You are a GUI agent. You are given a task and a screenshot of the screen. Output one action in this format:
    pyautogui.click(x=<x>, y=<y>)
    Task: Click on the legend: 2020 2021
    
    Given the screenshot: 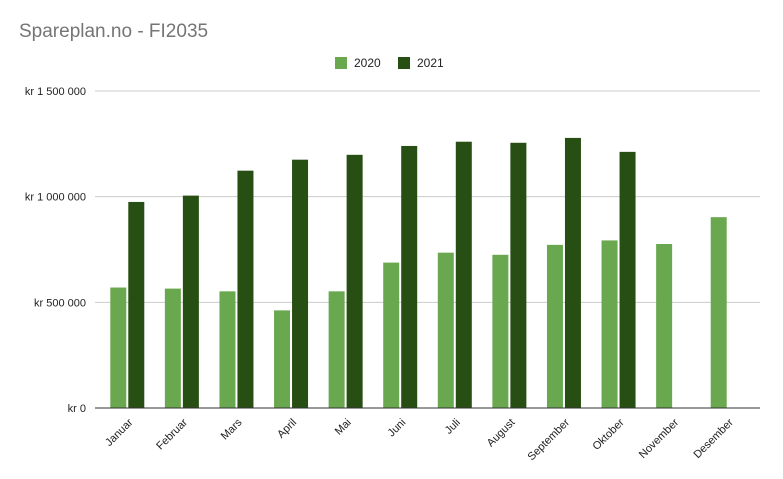 What is the action you would take?
    pyautogui.click(x=389, y=63)
    